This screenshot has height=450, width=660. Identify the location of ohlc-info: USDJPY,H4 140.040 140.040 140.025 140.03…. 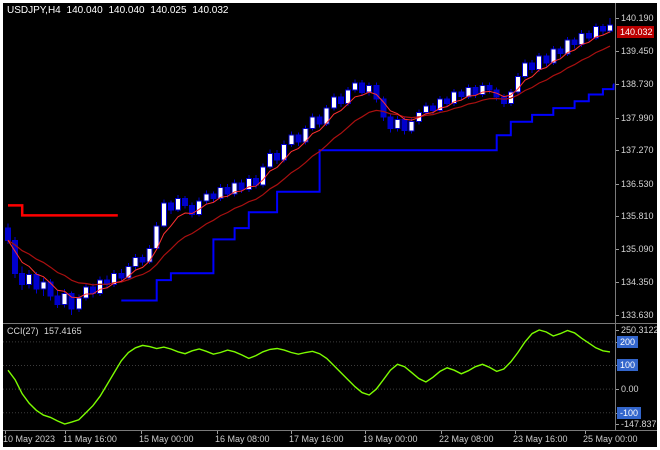
(119, 10).